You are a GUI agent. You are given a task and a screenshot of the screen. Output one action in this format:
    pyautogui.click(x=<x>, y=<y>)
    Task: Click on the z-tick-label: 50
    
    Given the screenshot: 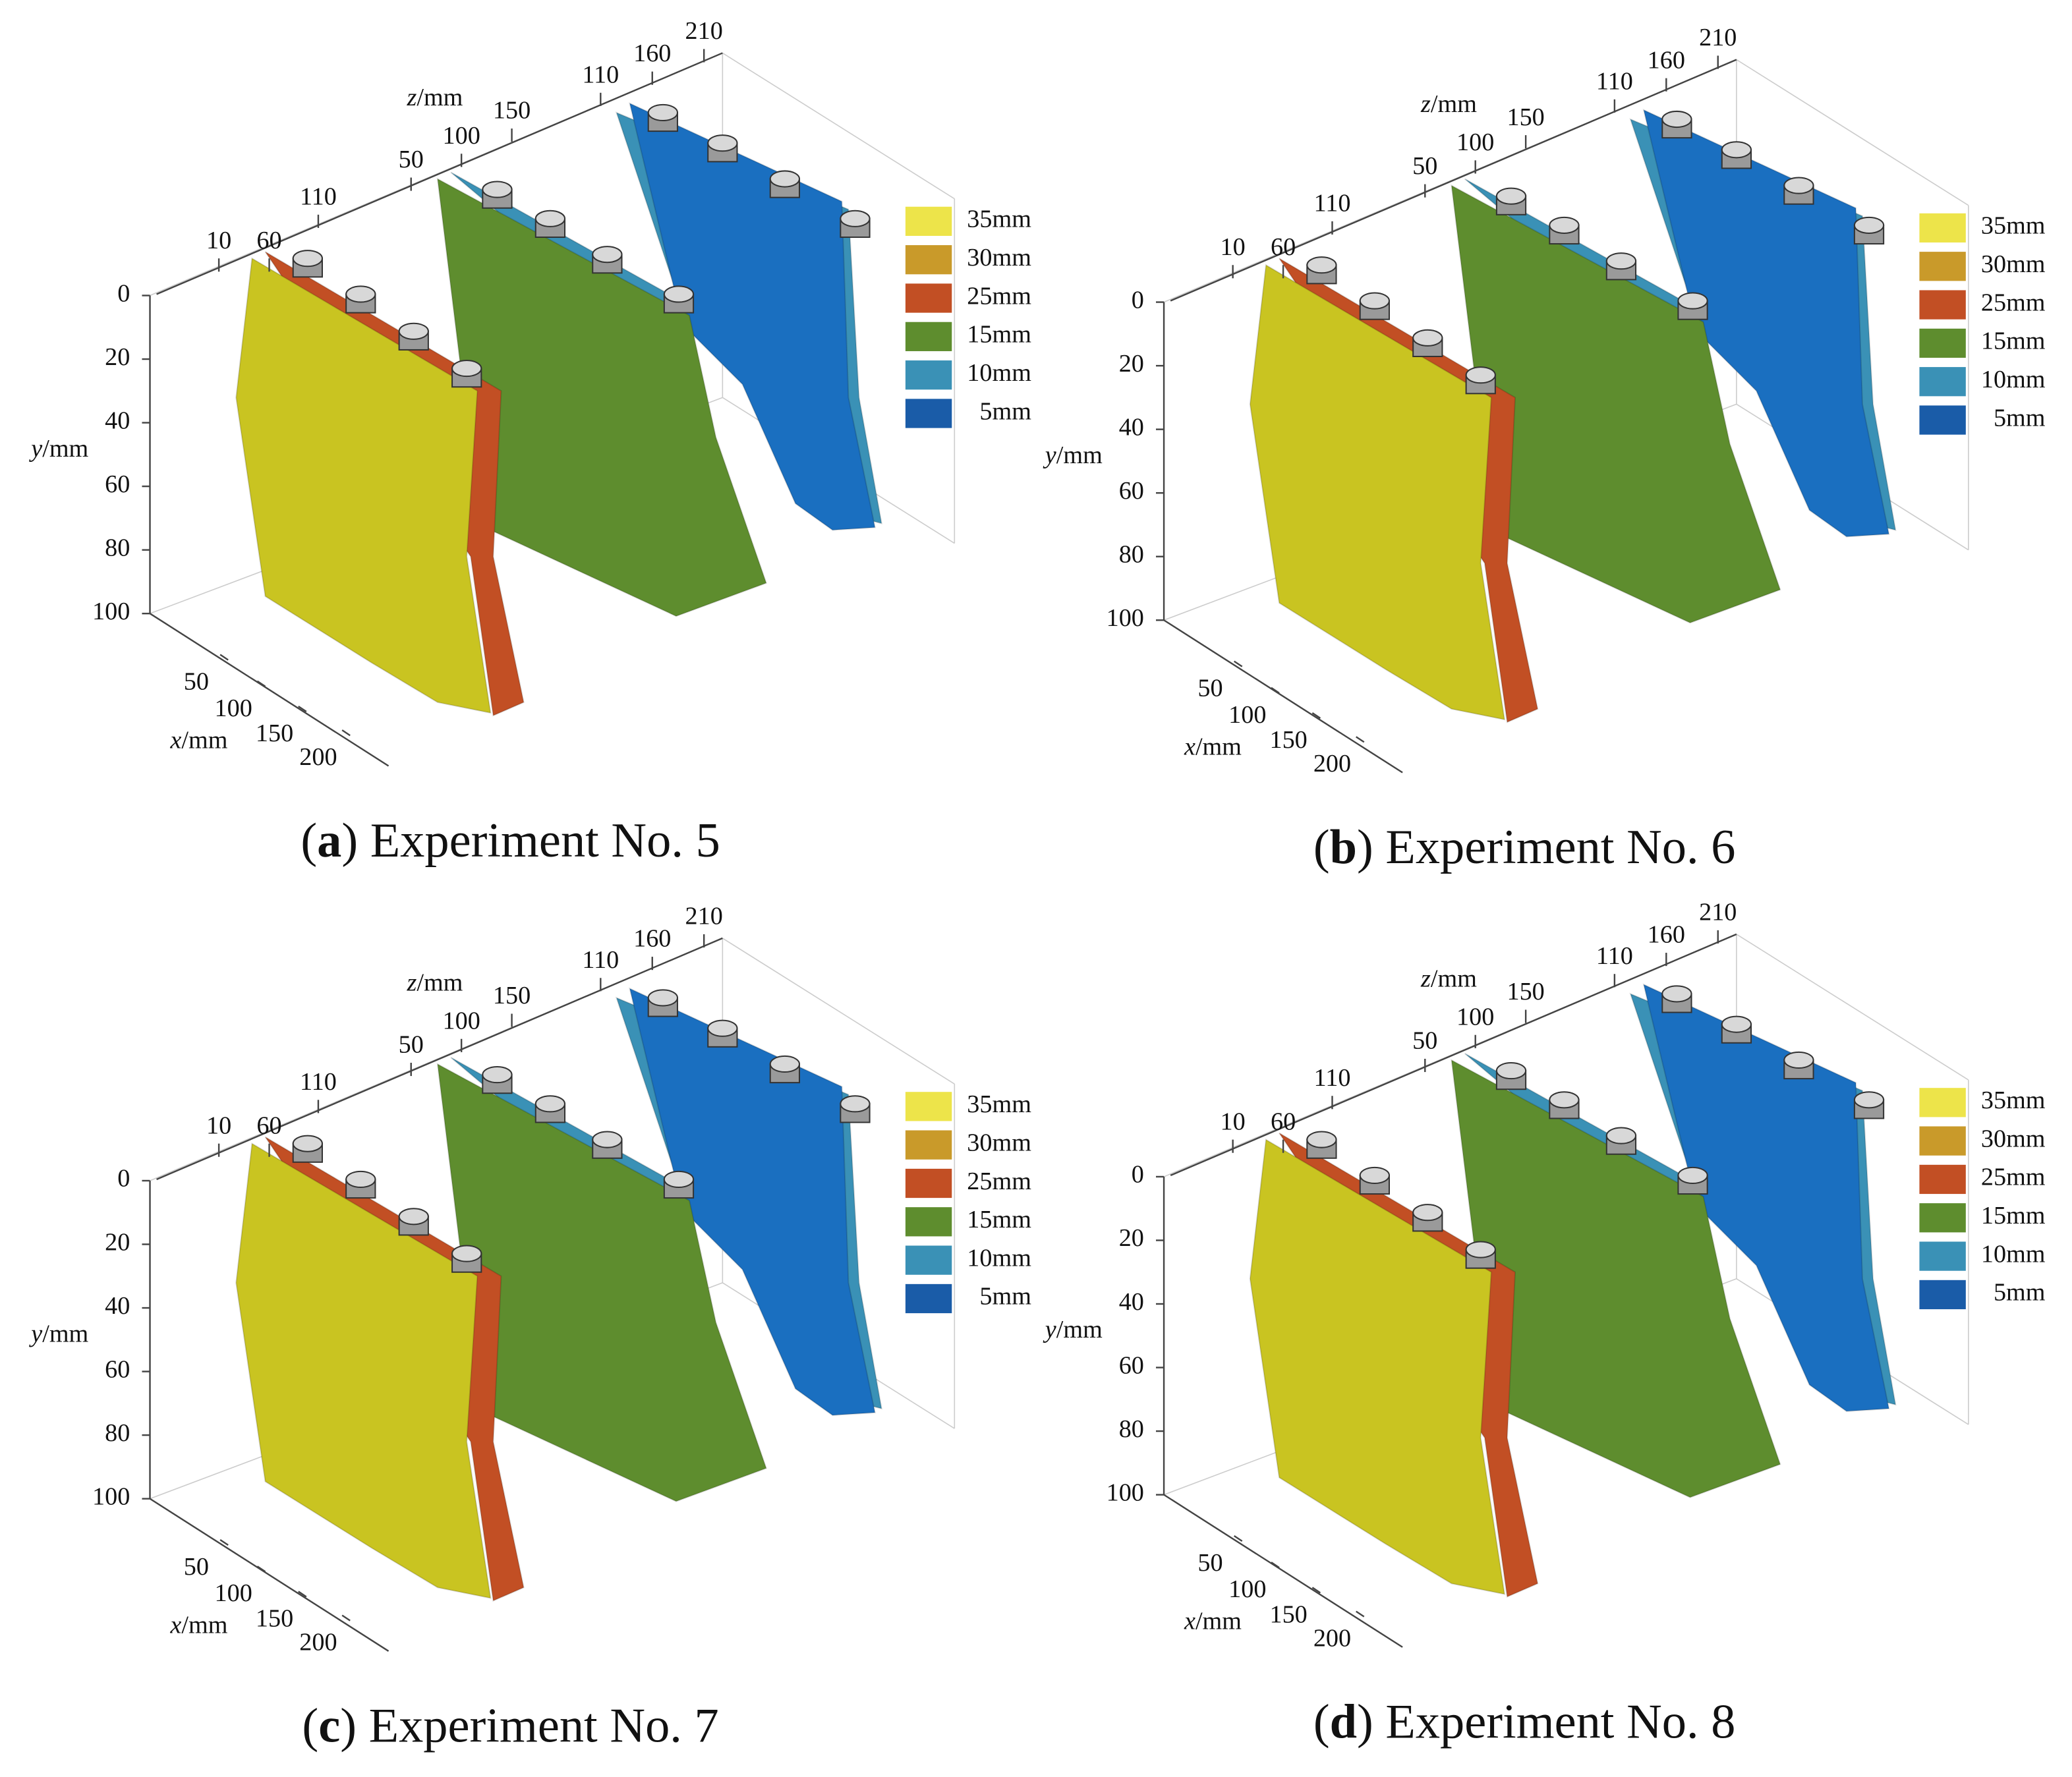 What is the action you would take?
    pyautogui.click(x=411, y=159)
    